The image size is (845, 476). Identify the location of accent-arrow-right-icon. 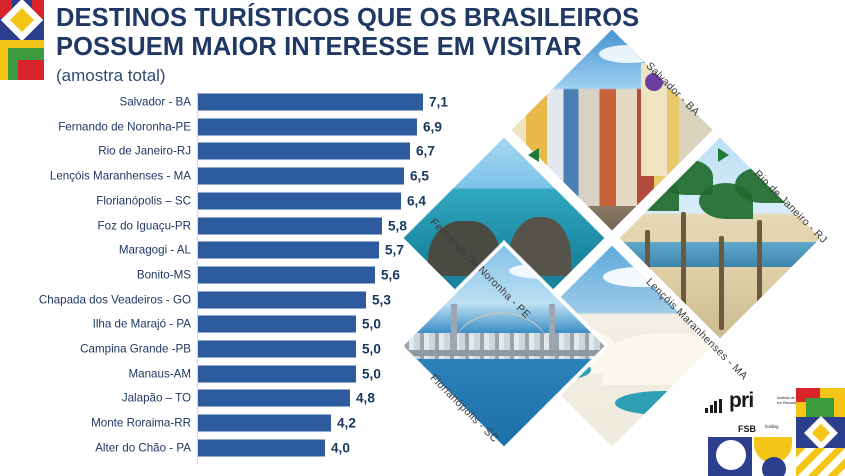
(723, 155).